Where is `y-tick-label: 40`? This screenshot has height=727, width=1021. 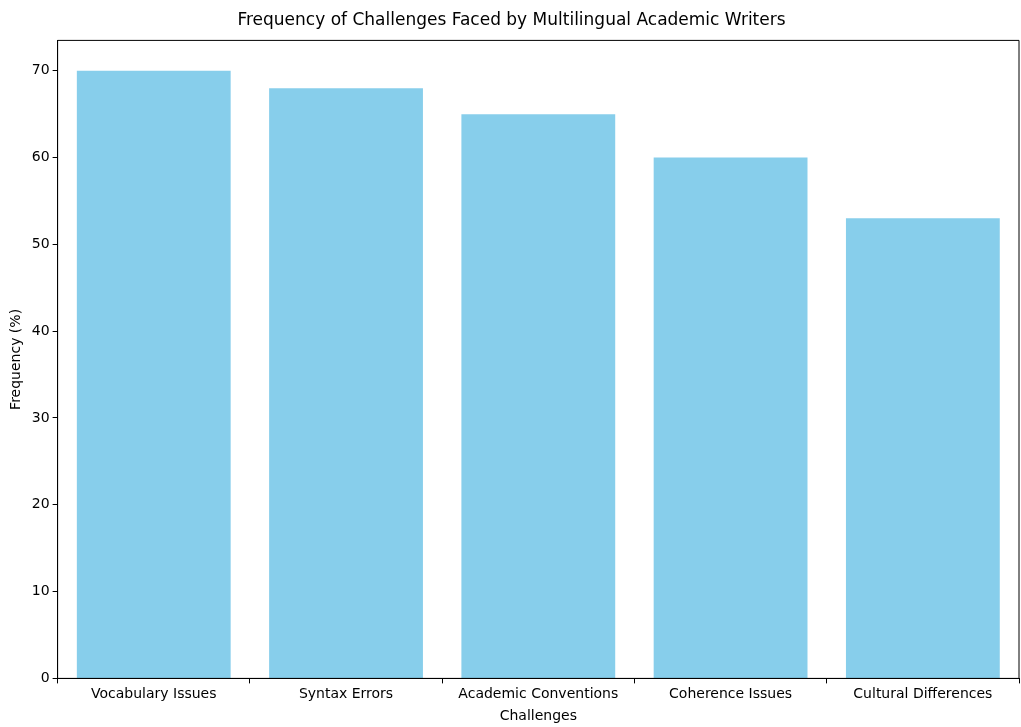 y-tick-label: 40 is located at coordinates (40, 329).